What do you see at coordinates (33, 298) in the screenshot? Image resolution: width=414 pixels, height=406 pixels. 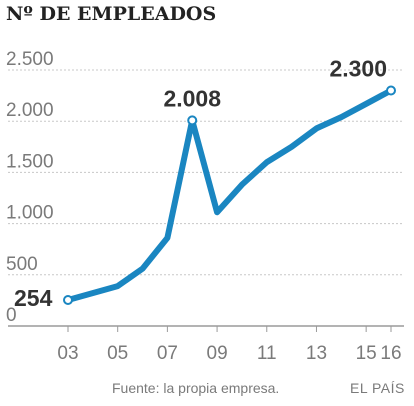 I see `data-label: 254` at bounding box center [33, 298].